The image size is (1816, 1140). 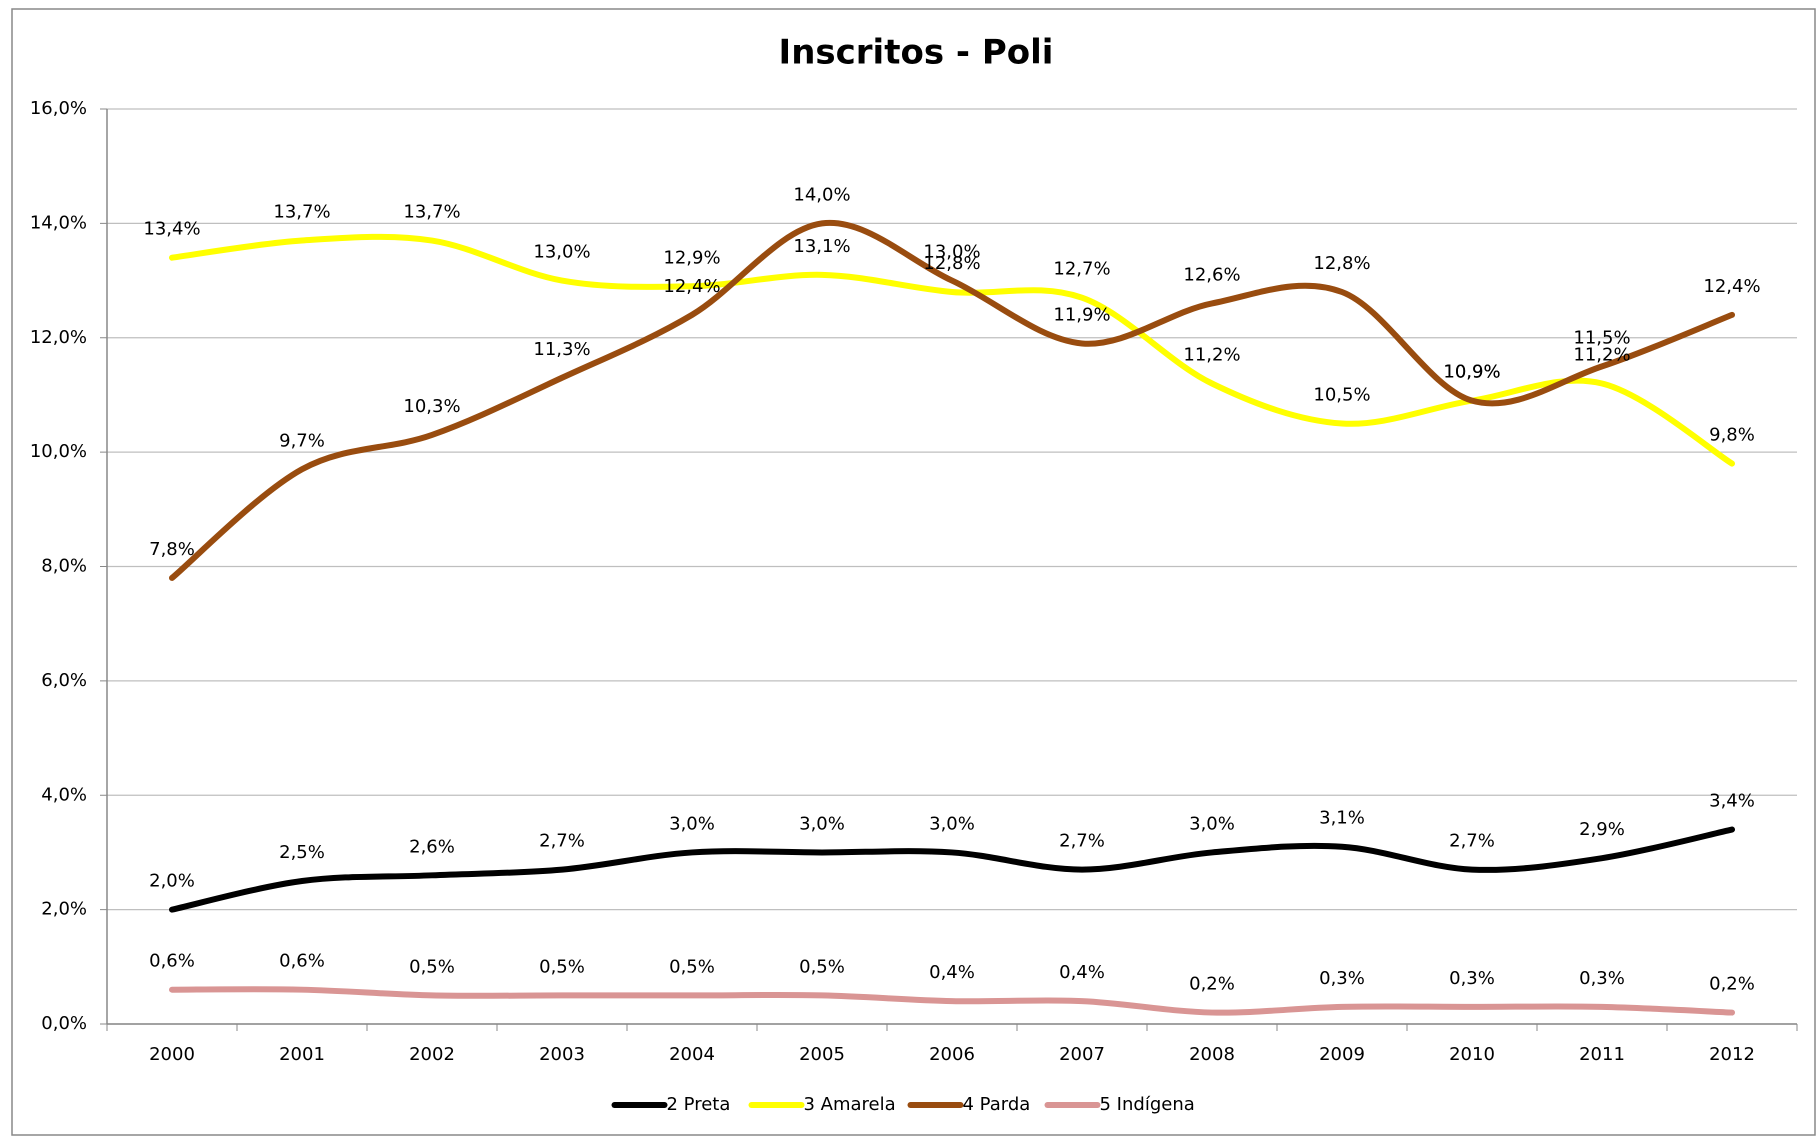 I want to click on chart-title: Inscritos - Poli, so click(x=916, y=53).